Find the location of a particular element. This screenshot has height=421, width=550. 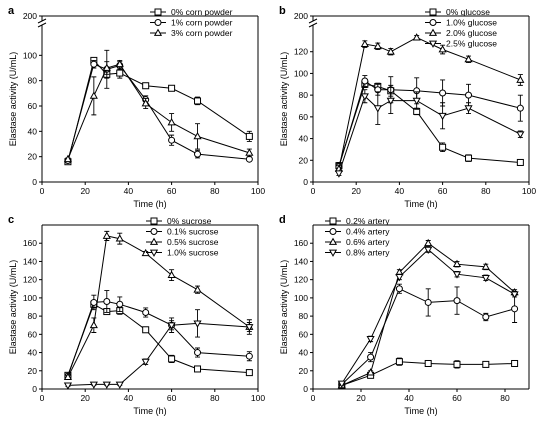

panel-label: d is located at coordinates (282, 220).